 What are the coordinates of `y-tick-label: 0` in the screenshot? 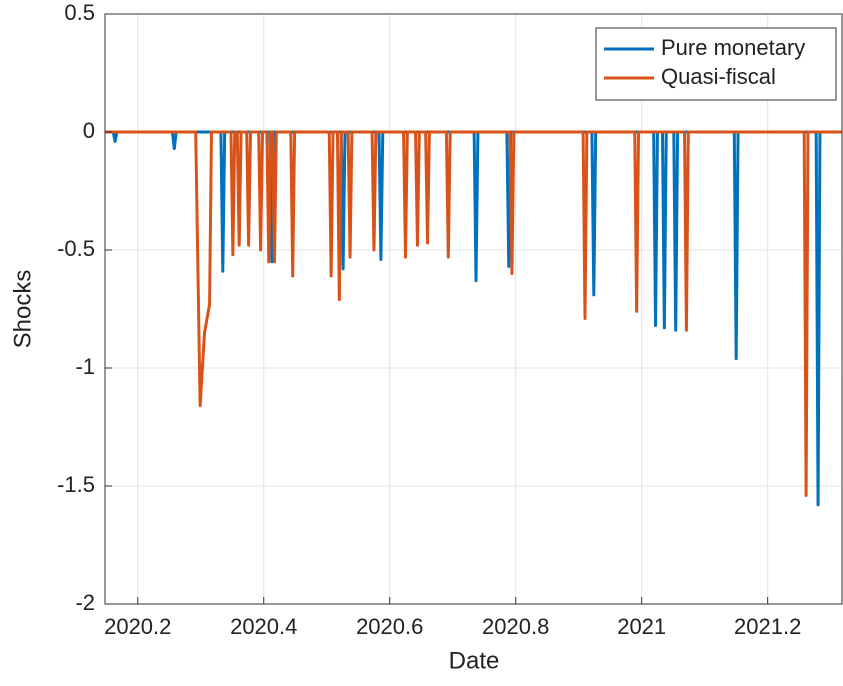 It's located at (89, 130).